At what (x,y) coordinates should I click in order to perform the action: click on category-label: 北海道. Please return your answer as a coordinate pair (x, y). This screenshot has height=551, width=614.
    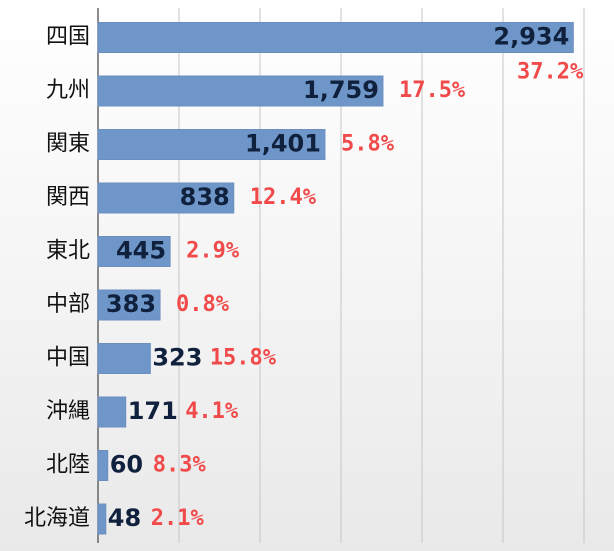
    Looking at the image, I should click on (57, 518).